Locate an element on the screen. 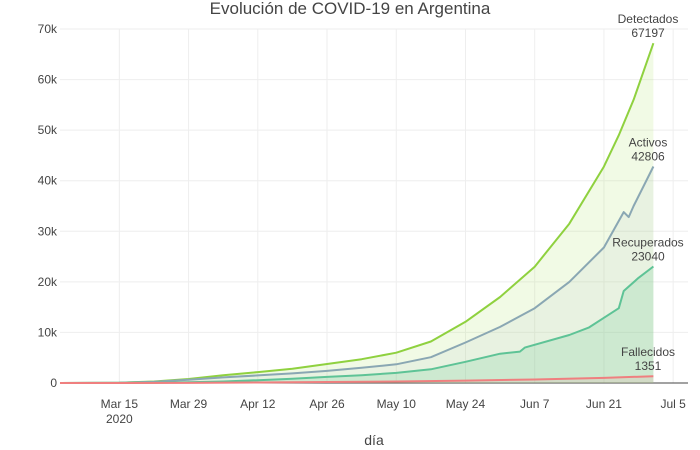 The height and width of the screenshot is (450, 700). series-value: 67197 is located at coordinates (648, 33).